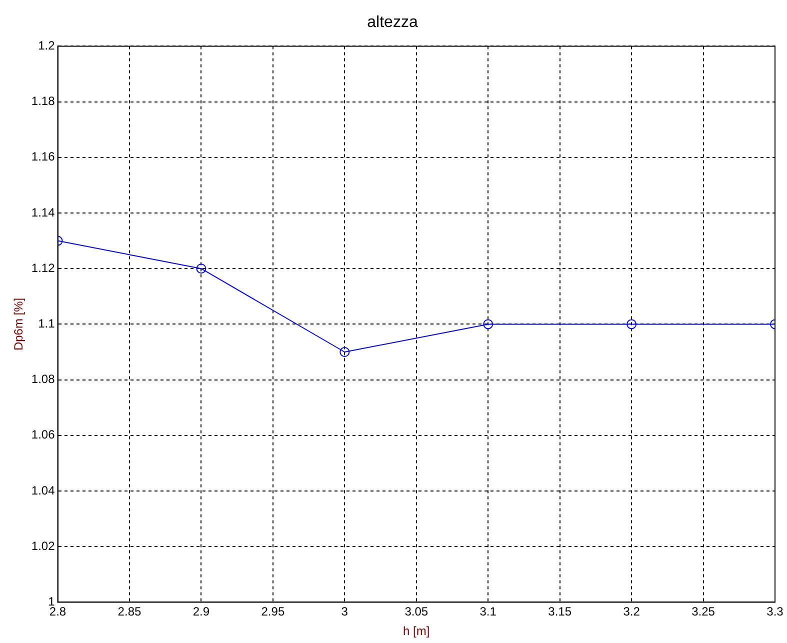 Image resolution: width=787 pixels, height=643 pixels. Describe the element at coordinates (47, 323) in the screenshot. I see `y-tick-label: 1.1` at that location.